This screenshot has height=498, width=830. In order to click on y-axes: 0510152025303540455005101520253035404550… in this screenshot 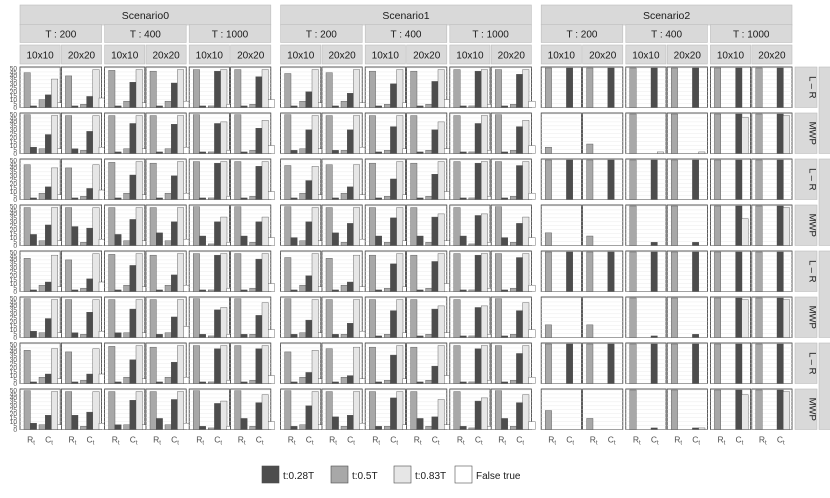, I will do `click(14, 249)`.